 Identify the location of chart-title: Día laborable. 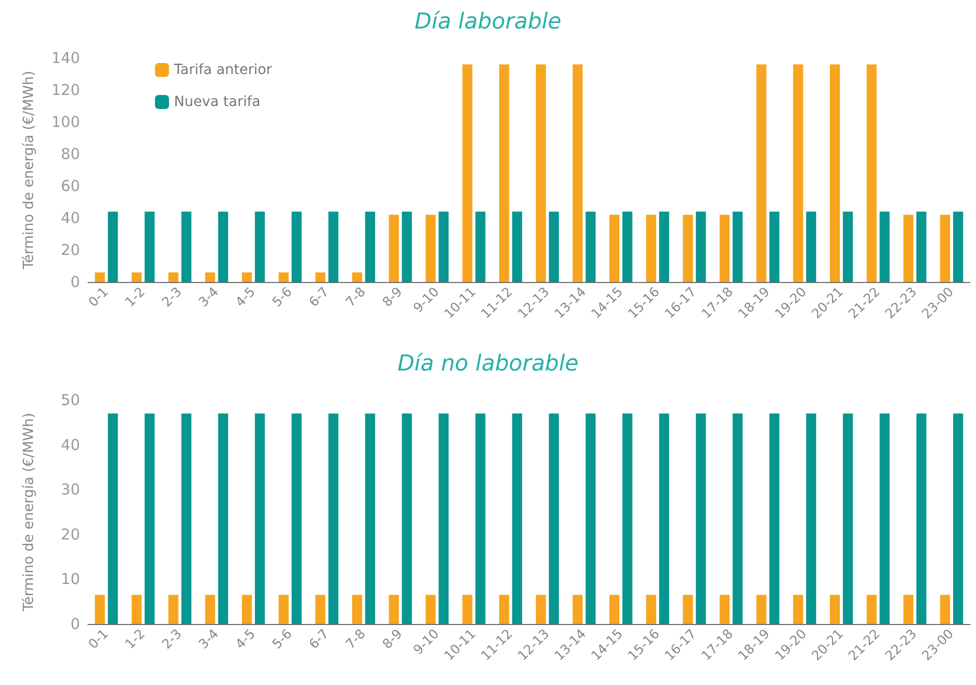
(488, 22).